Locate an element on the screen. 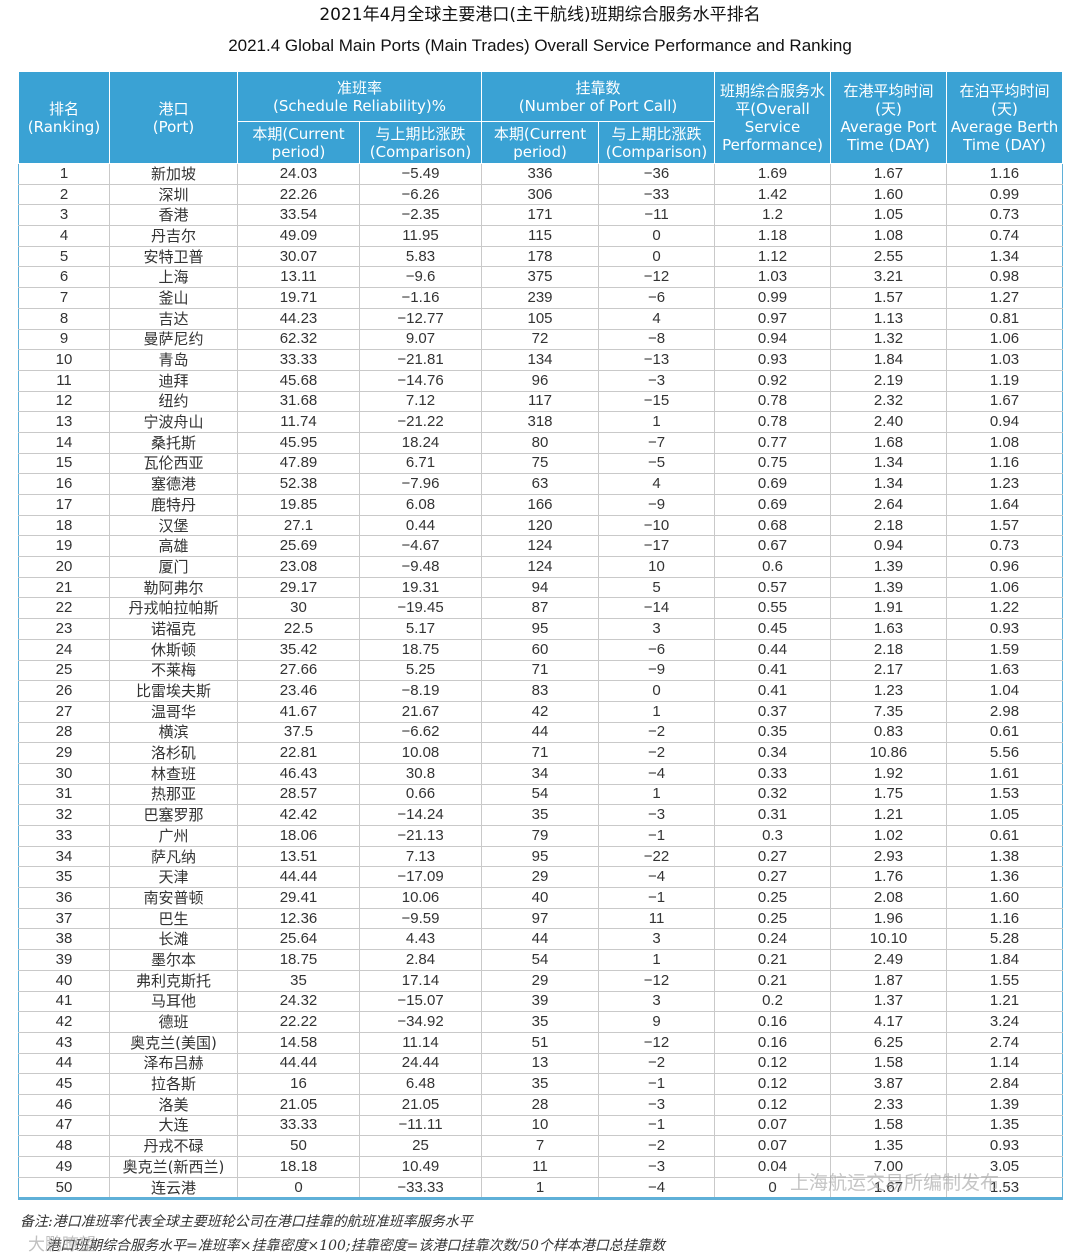 This screenshot has height=1260, width=1080. cell-rank: 3 is located at coordinates (64, 215).